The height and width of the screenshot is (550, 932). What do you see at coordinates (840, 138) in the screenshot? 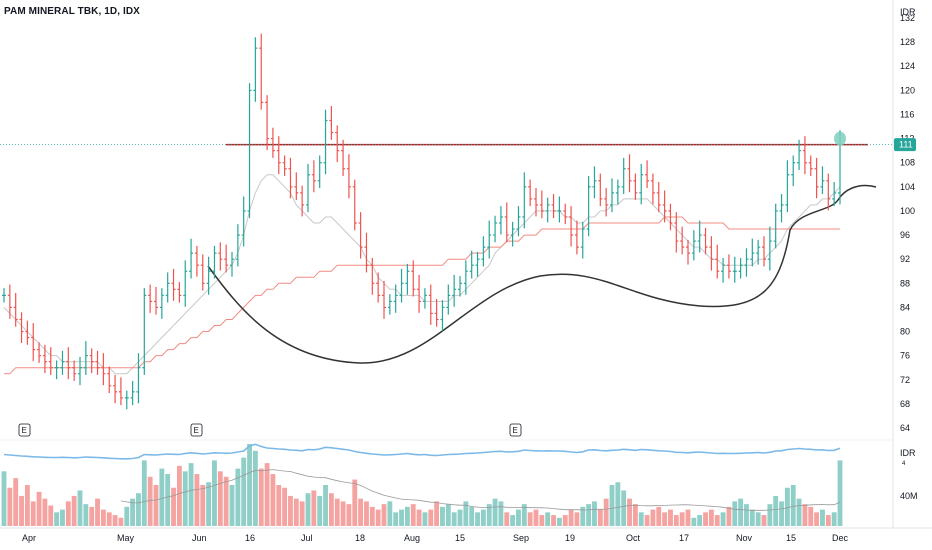
I see `breakout-marker` at bounding box center [840, 138].